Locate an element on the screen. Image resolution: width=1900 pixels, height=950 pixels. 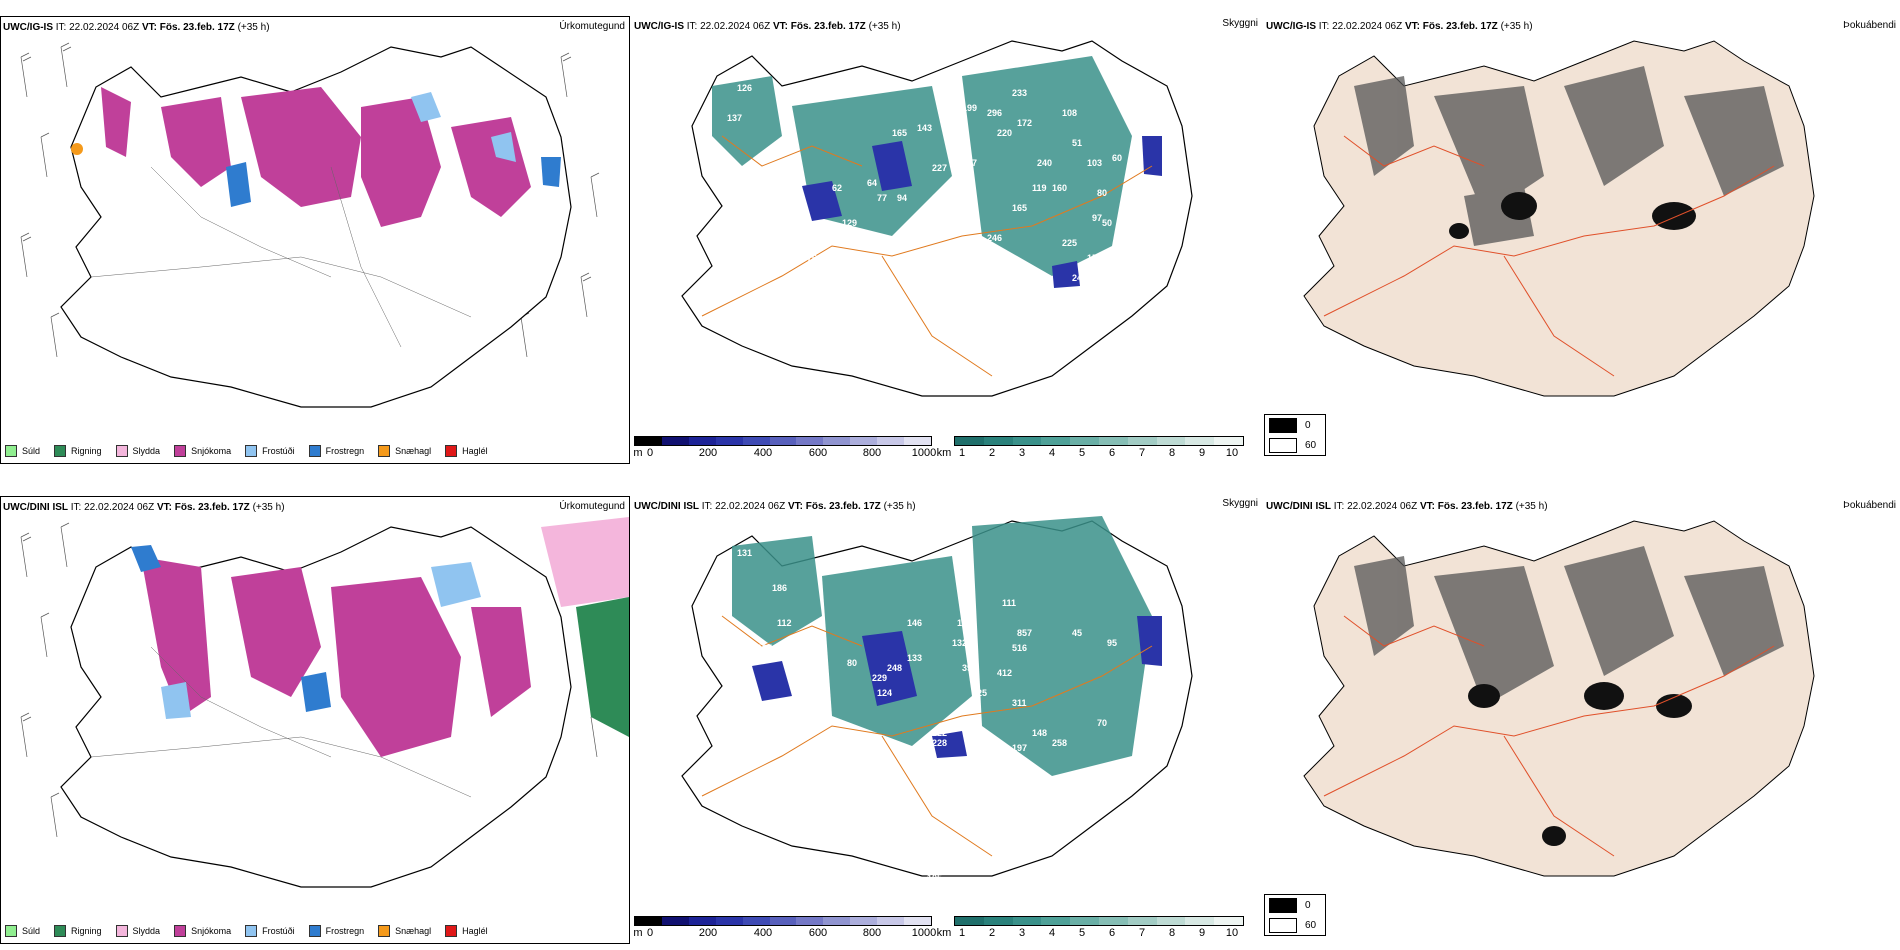
visibility-value-label: 51 is located at coordinates (1077, 143).